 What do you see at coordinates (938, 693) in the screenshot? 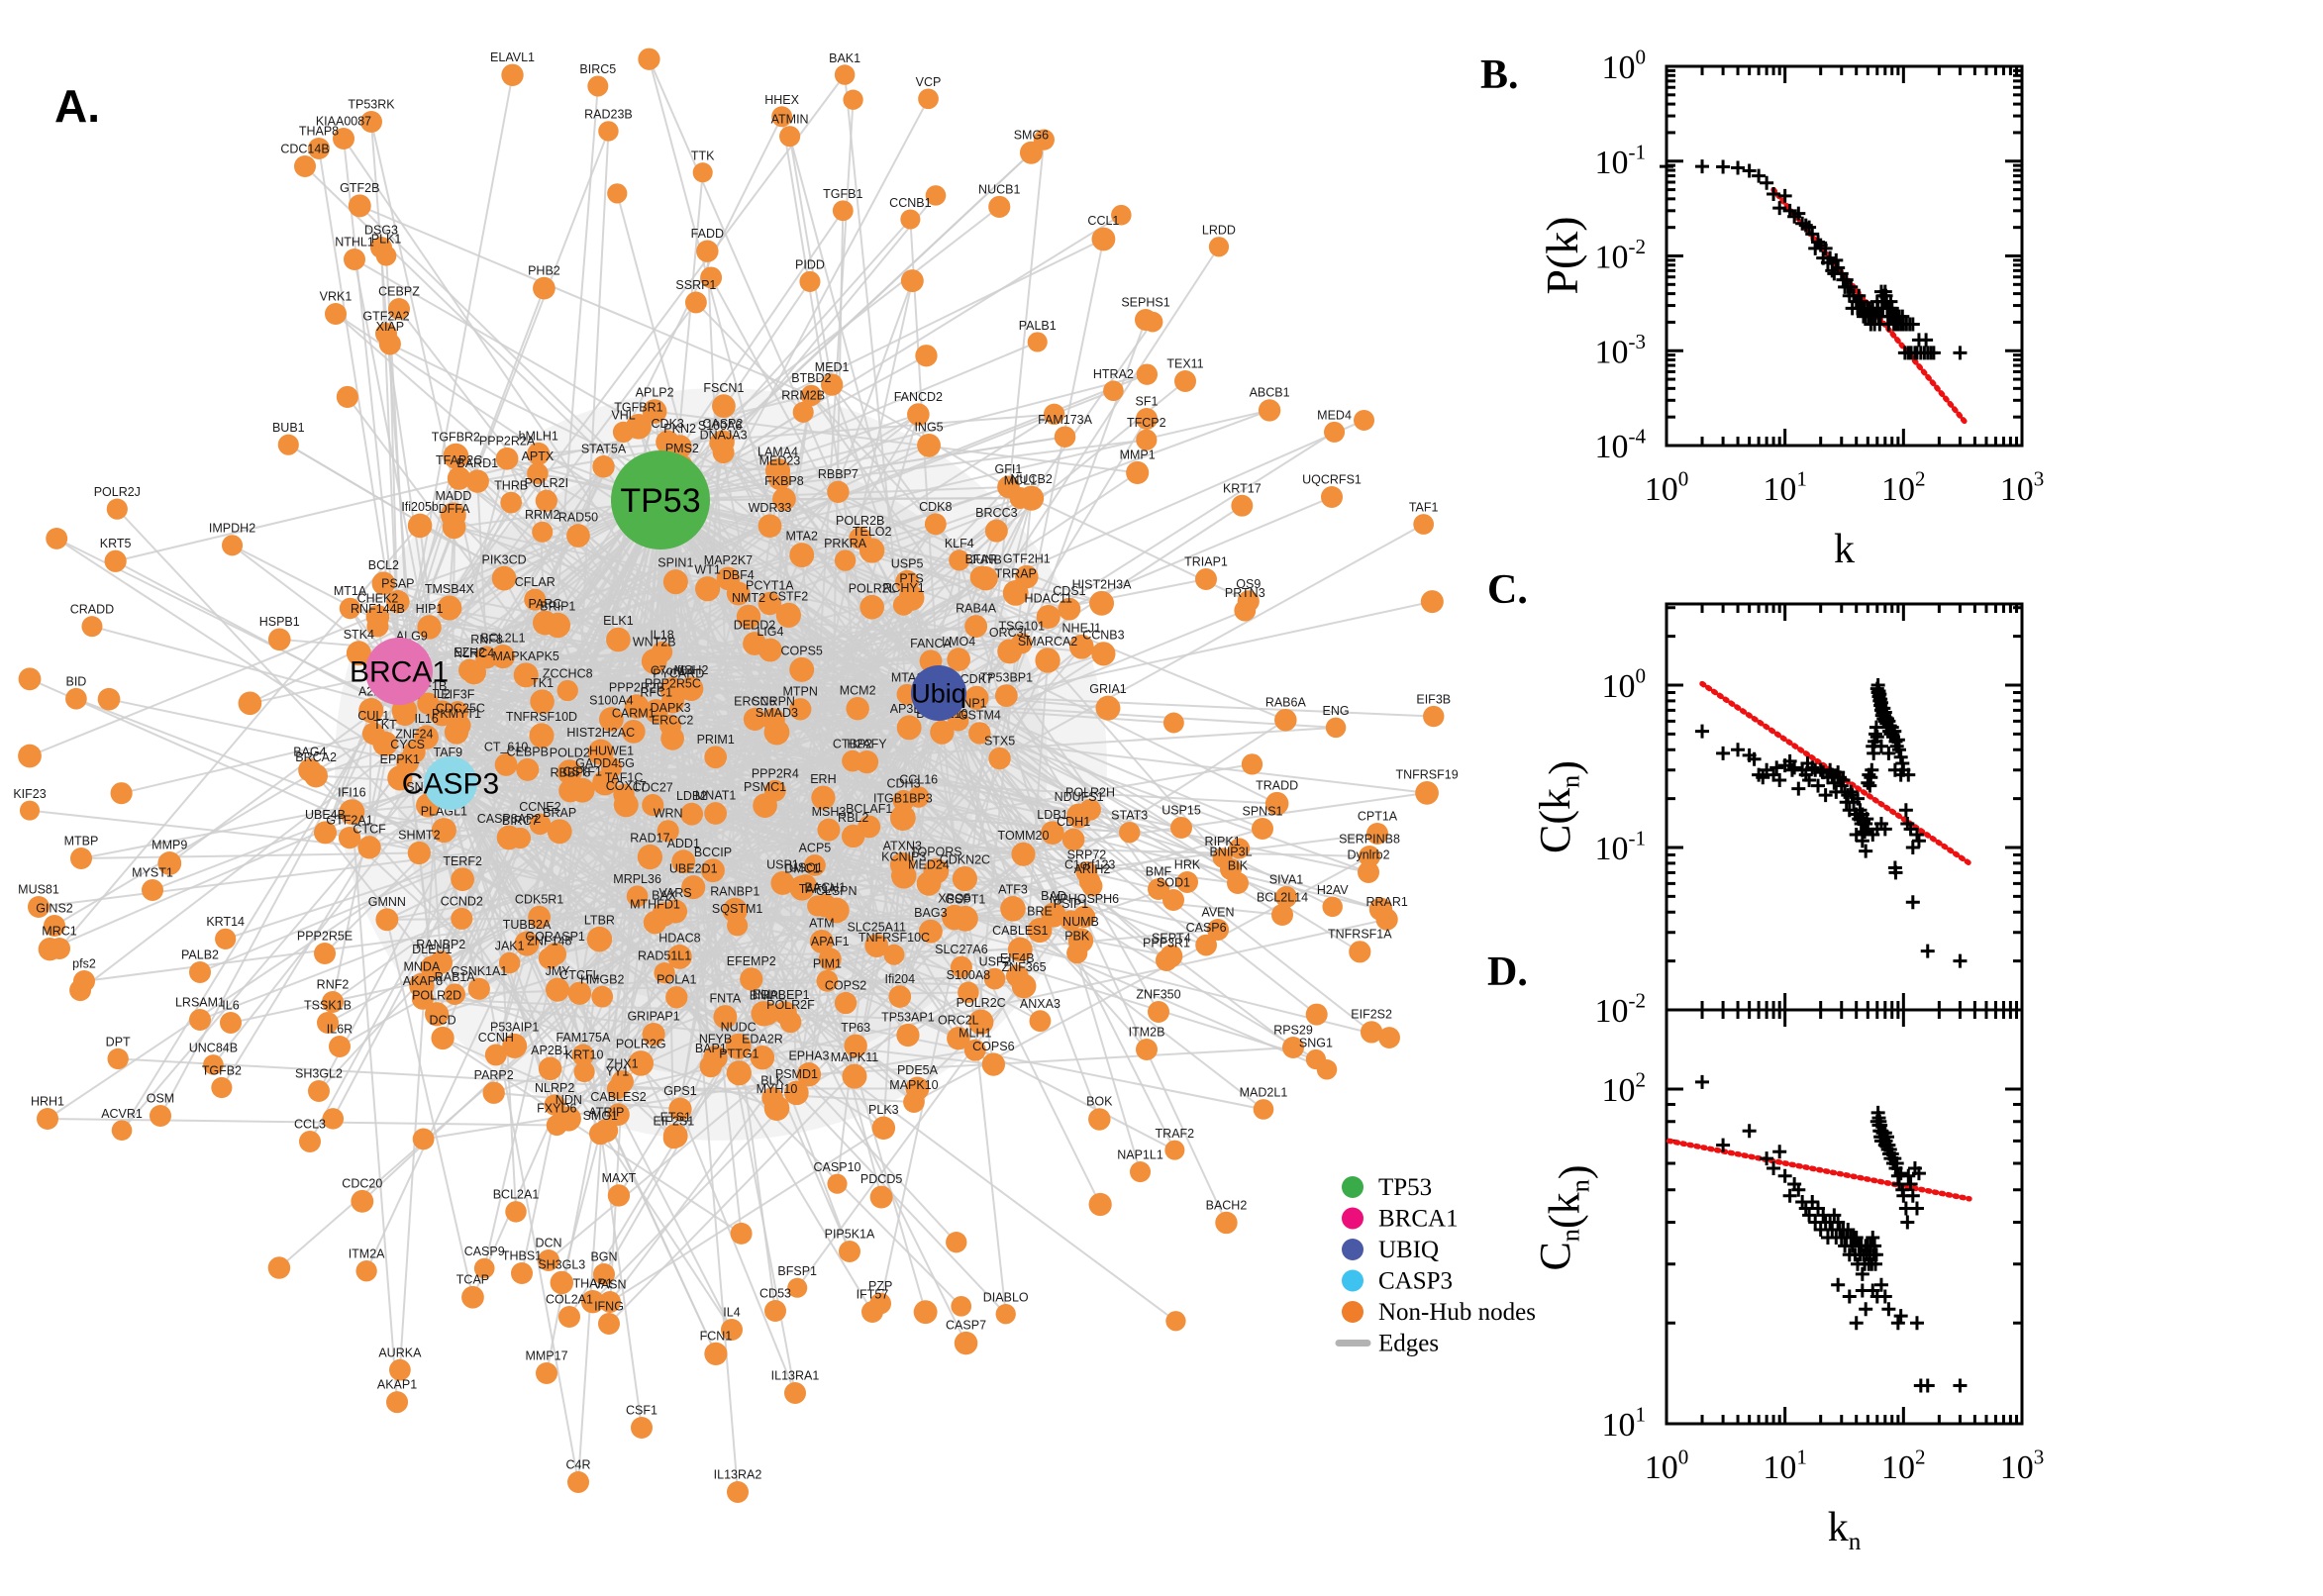
I see `hub-node-ubiq` at bounding box center [938, 693].